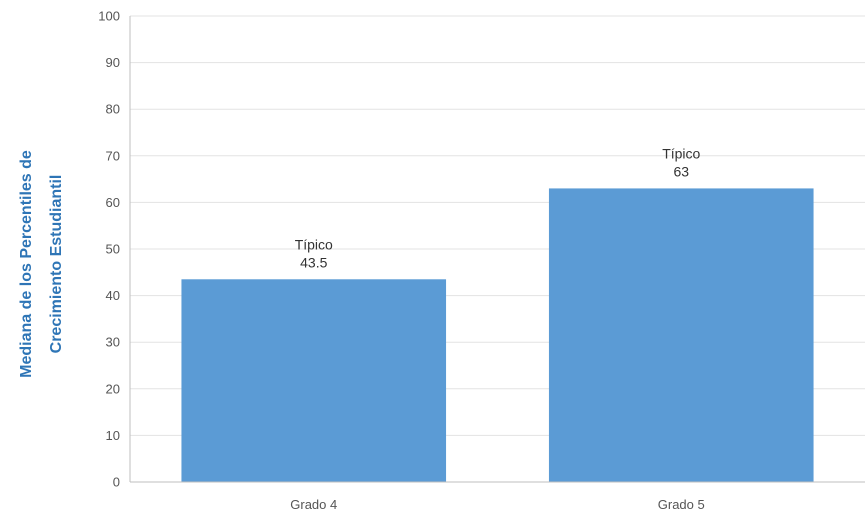 The height and width of the screenshot is (517, 865). What do you see at coordinates (113, 62) in the screenshot?
I see `y-tick-label: 90` at bounding box center [113, 62].